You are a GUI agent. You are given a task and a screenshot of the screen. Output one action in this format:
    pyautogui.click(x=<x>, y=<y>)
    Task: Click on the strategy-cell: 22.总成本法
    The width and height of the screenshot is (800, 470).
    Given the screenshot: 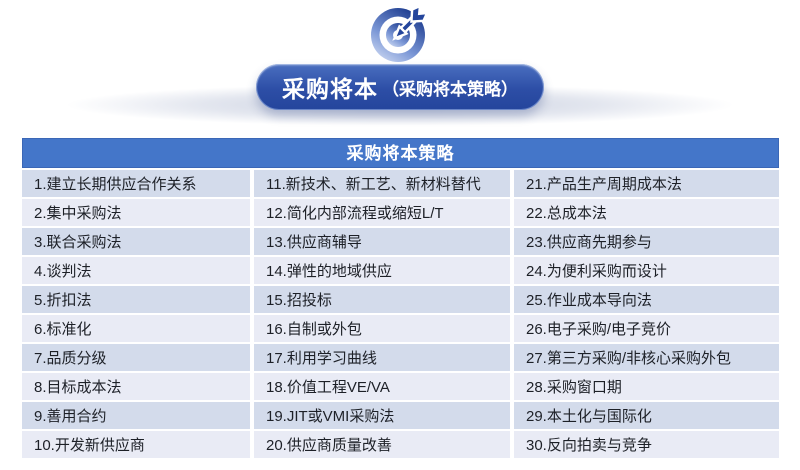 What is the action you would take?
    pyautogui.click(x=646, y=212)
    